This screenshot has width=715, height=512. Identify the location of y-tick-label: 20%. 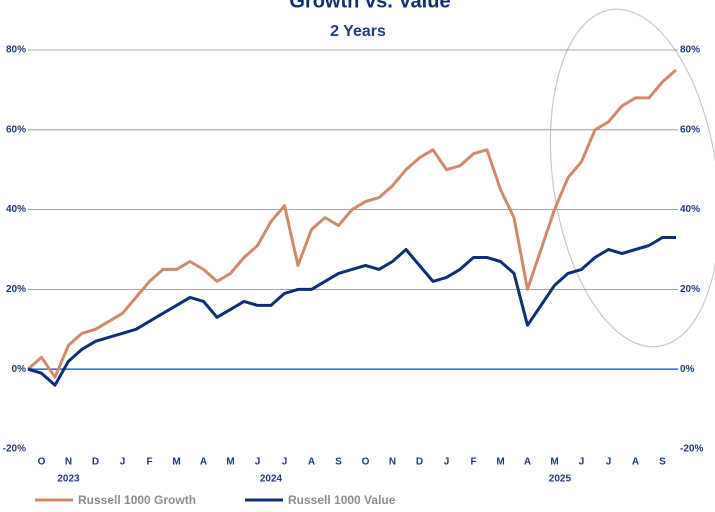
(16, 289).